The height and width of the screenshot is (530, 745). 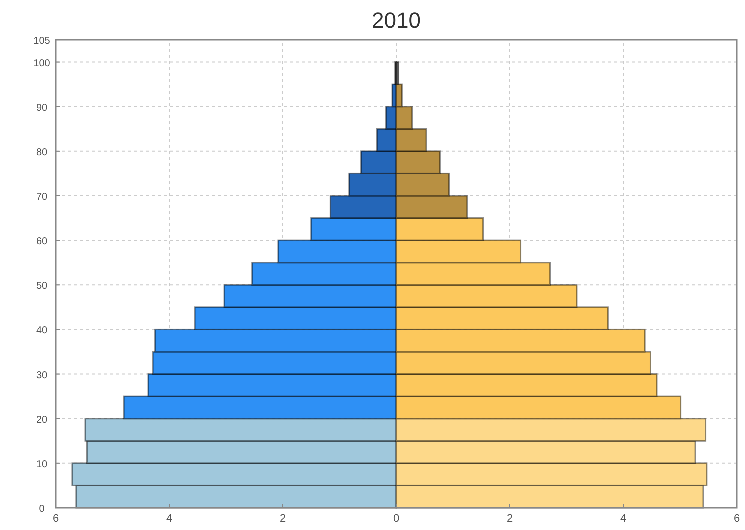 I want to click on y-tick-label: 30, so click(x=42, y=376).